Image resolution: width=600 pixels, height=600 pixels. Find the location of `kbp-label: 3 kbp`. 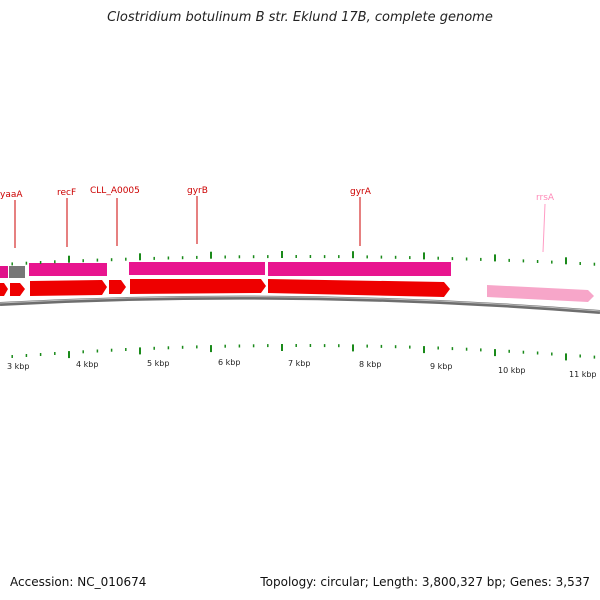

kbp-label: 3 kbp is located at coordinates (18, 366).